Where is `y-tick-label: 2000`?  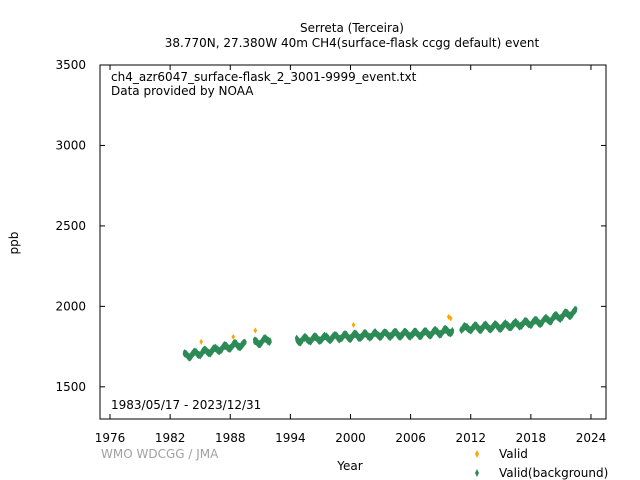
y-tick-label: 2000 is located at coordinates (70, 306).